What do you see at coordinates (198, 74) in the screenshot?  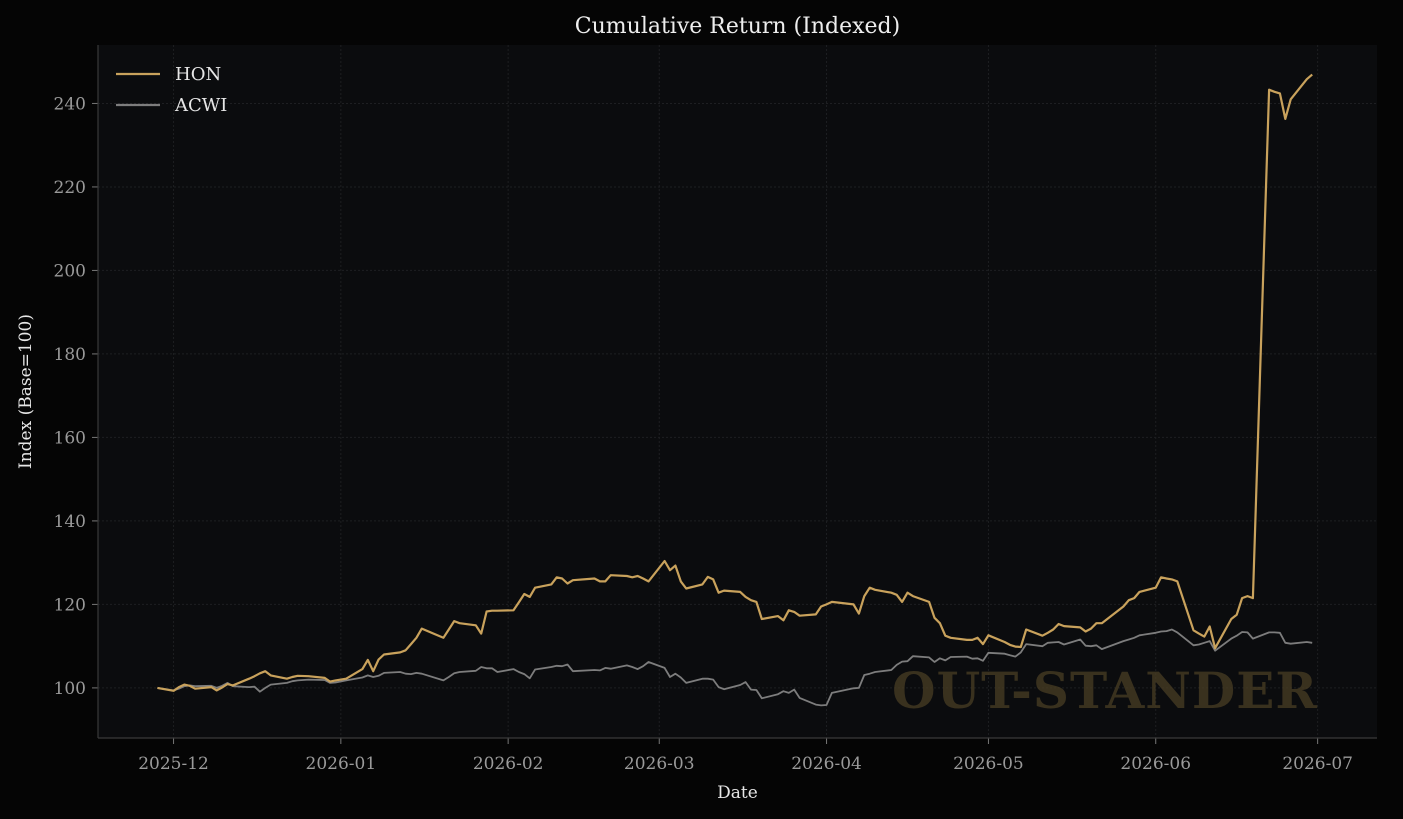 I see `legend-label-hon: HON` at bounding box center [198, 74].